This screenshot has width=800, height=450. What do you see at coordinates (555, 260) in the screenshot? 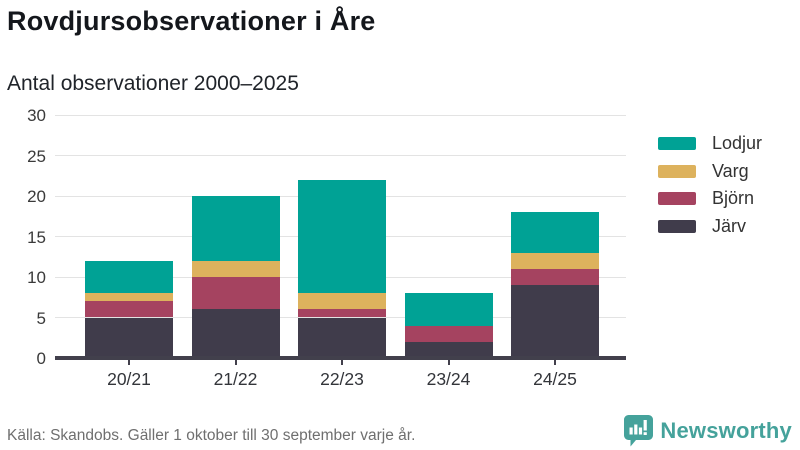
I see `bar-24-25-varg` at bounding box center [555, 260].